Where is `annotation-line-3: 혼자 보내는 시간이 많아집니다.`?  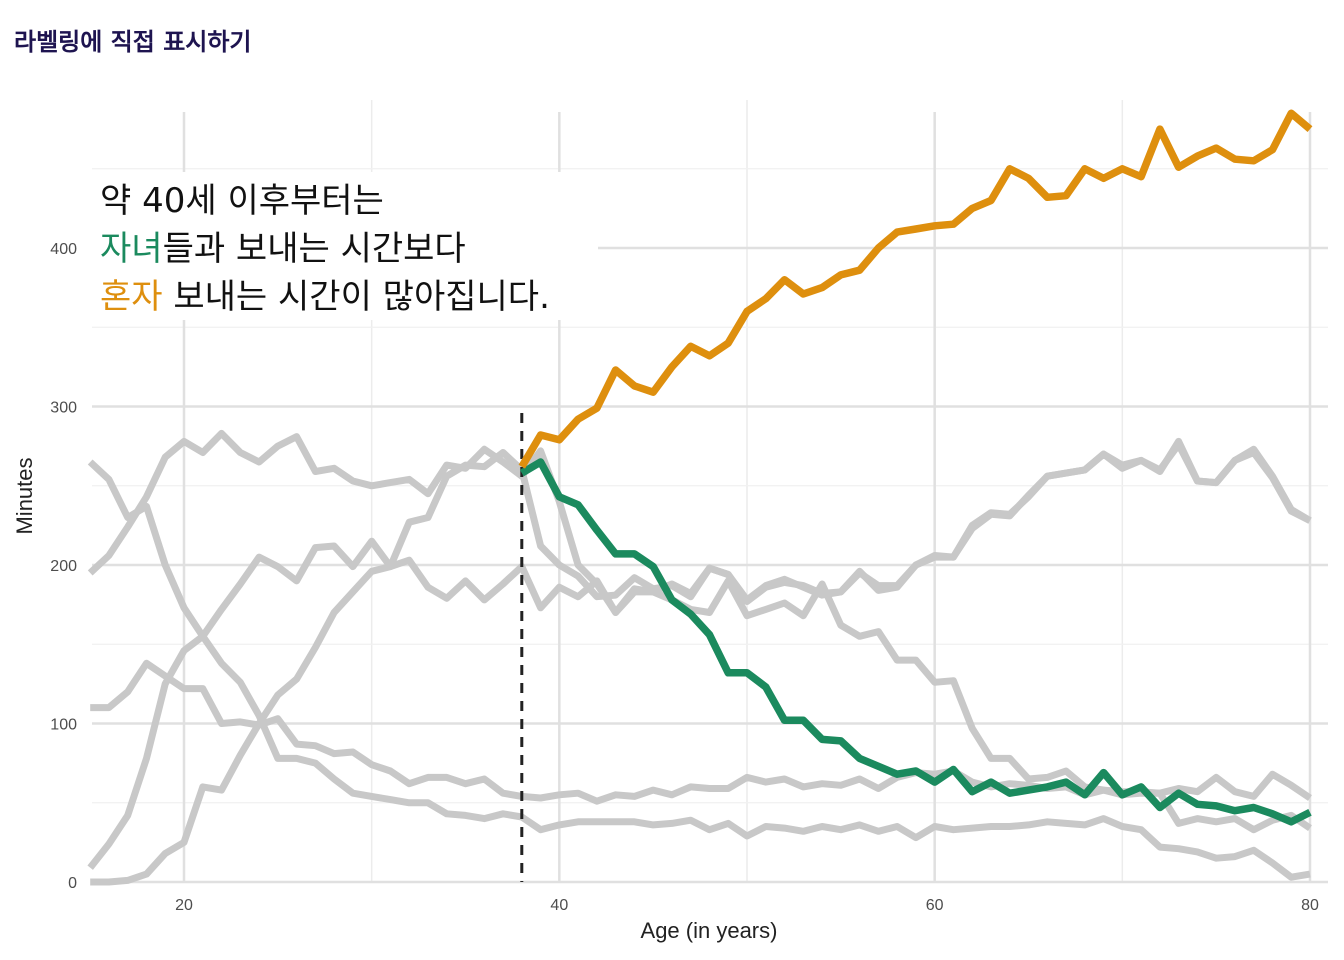
annotation-line-3: 혼자 보내는 시간이 많아집니다. is located at coordinates (325, 297).